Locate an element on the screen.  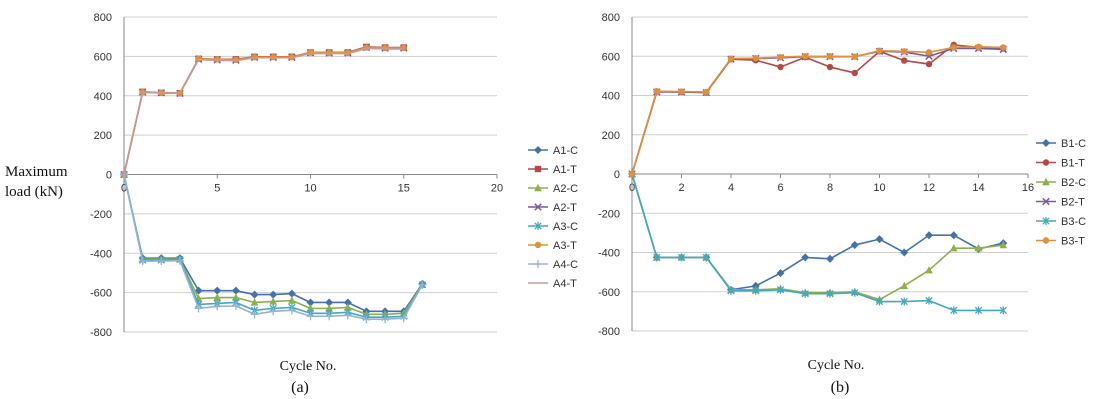
shared-ylabel: Maximum load (kN) is located at coordinates (36, 182).